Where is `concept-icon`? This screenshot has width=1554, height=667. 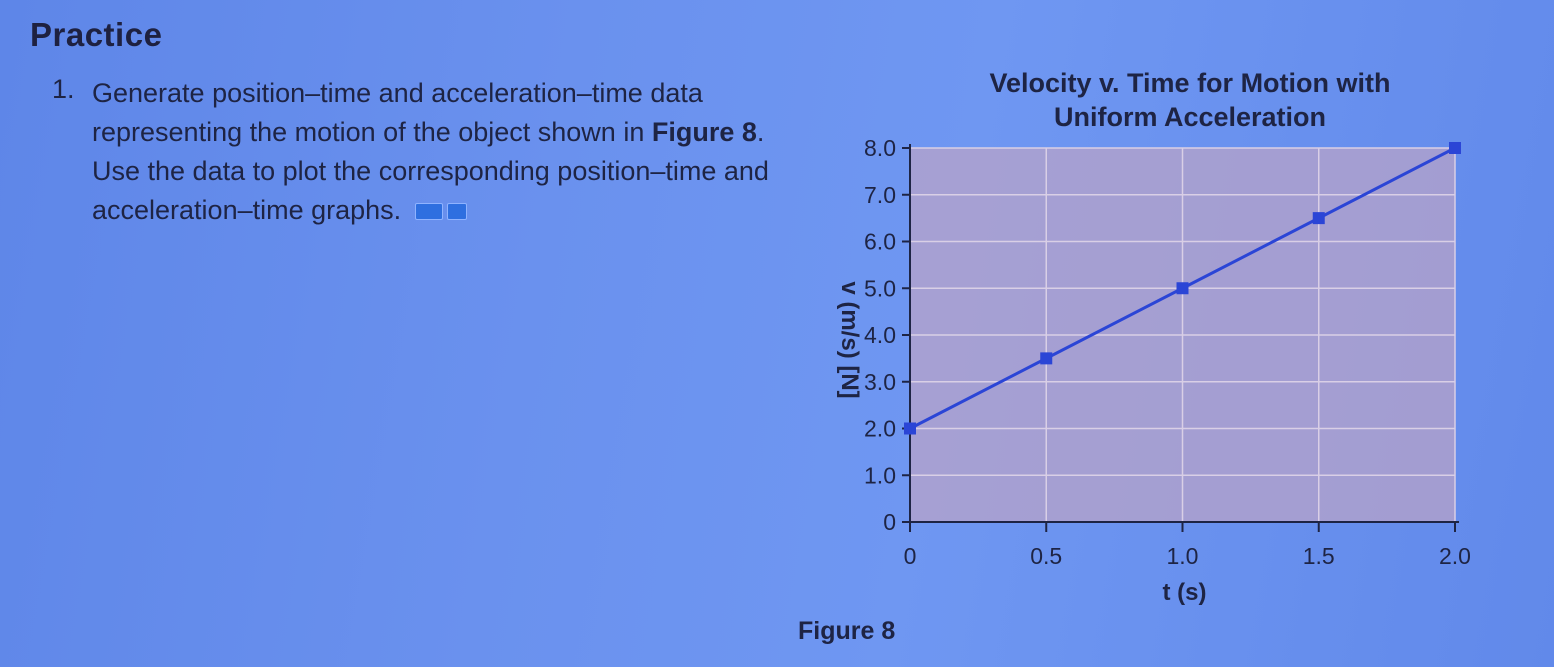
concept-icon is located at coordinates (456, 212).